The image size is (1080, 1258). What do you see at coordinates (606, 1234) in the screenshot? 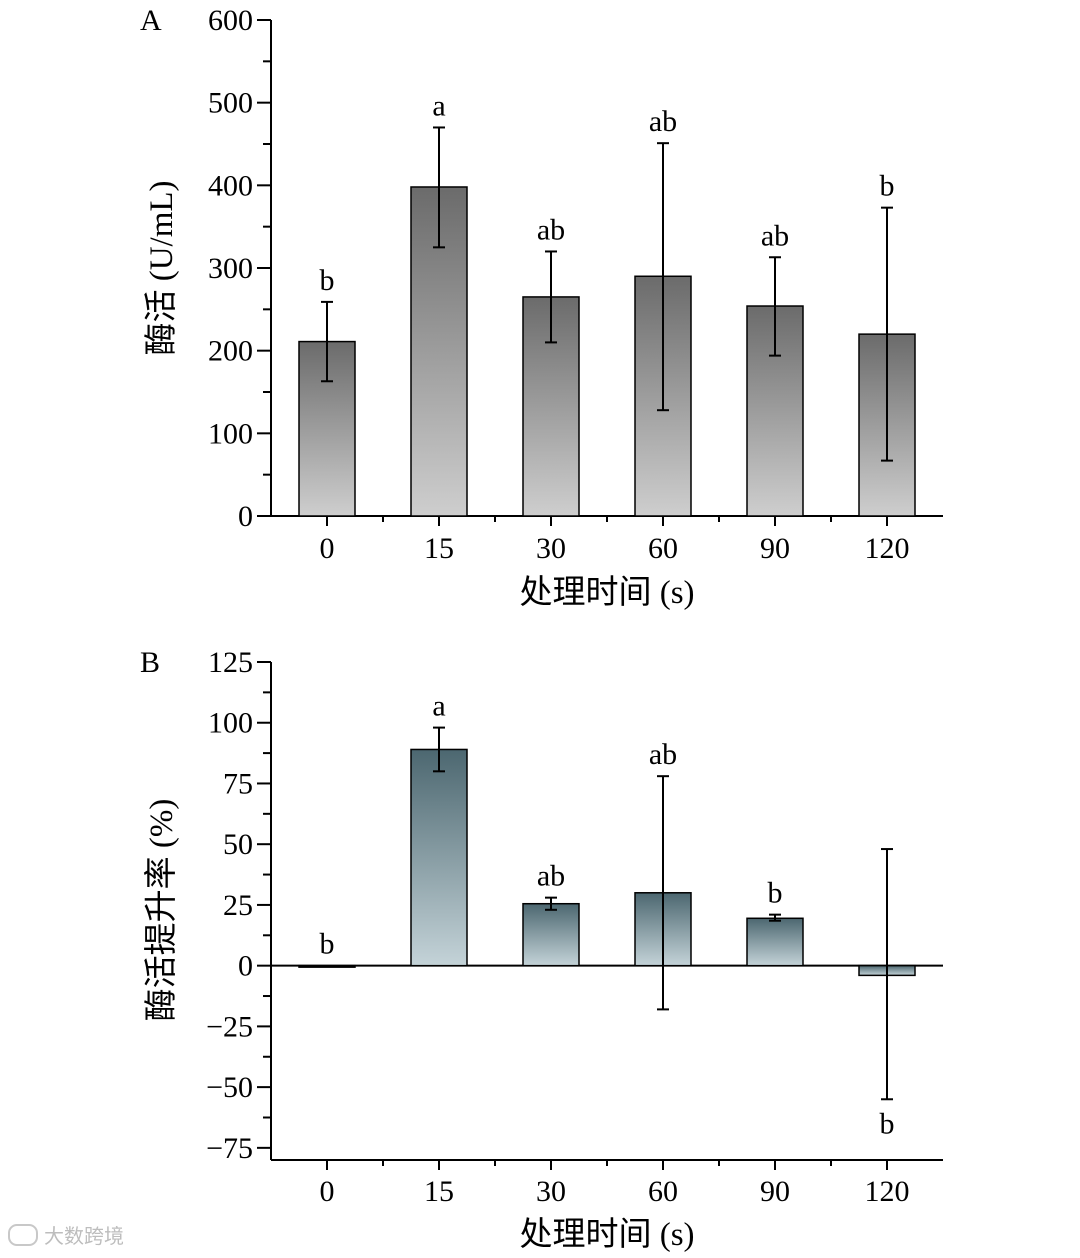
I see `panel-b-xlabel: 处理时间 (s)` at bounding box center [606, 1234].